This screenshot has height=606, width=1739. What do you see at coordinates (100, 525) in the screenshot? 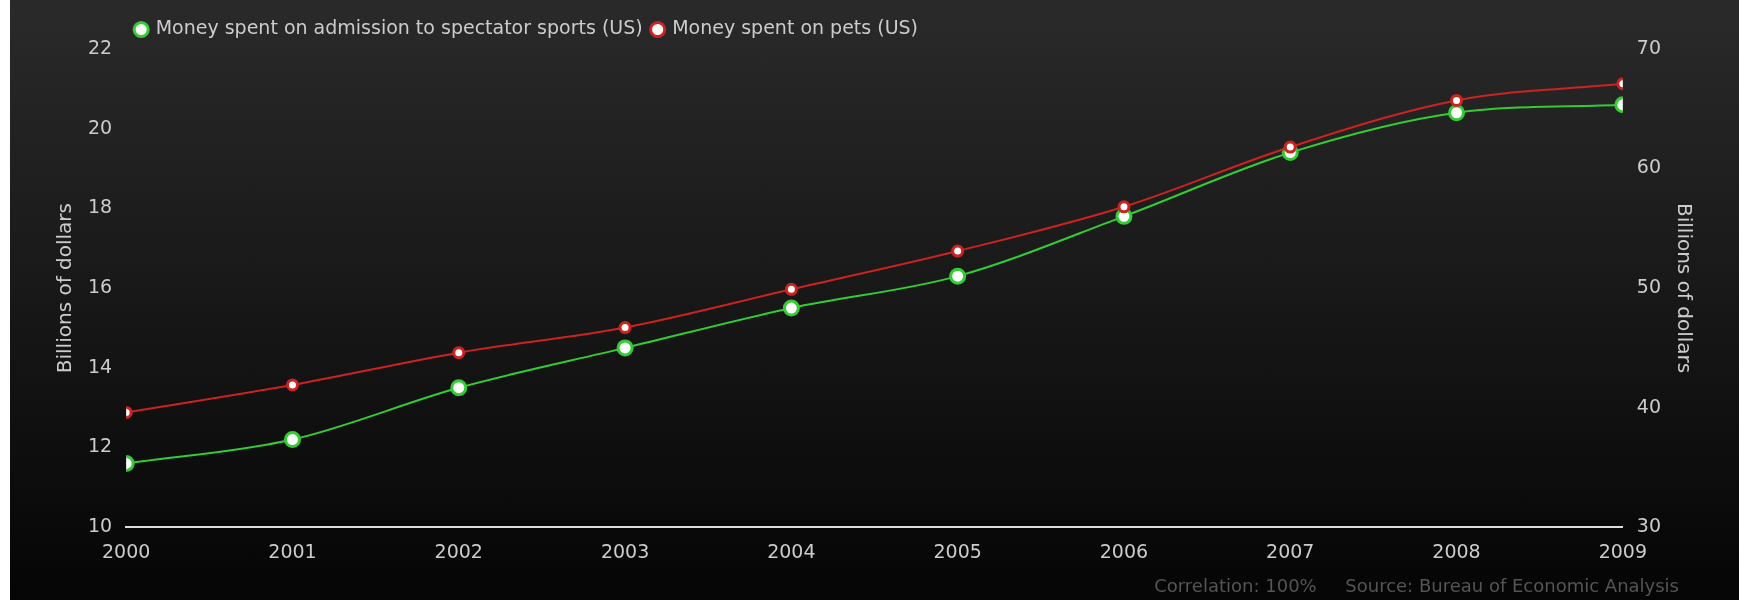
I see `y-tick-label: 10` at bounding box center [100, 525].